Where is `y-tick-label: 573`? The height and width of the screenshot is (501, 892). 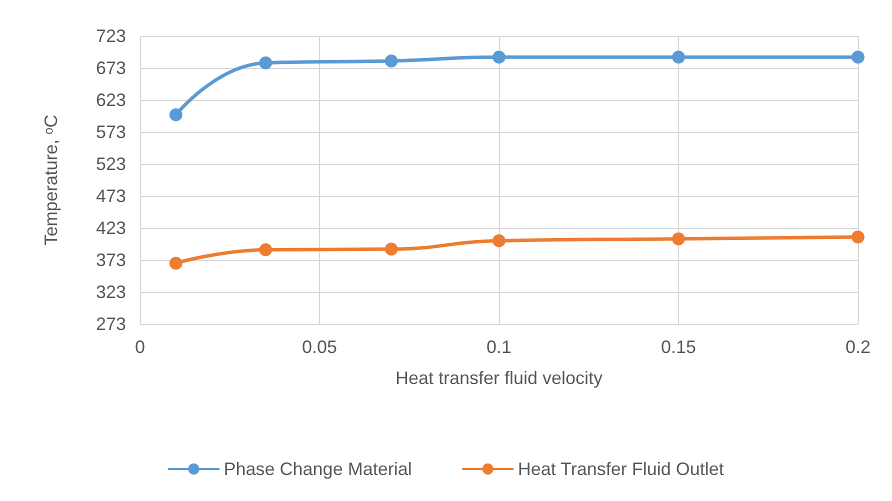
y-tick-label: 573 is located at coordinates (111, 132).